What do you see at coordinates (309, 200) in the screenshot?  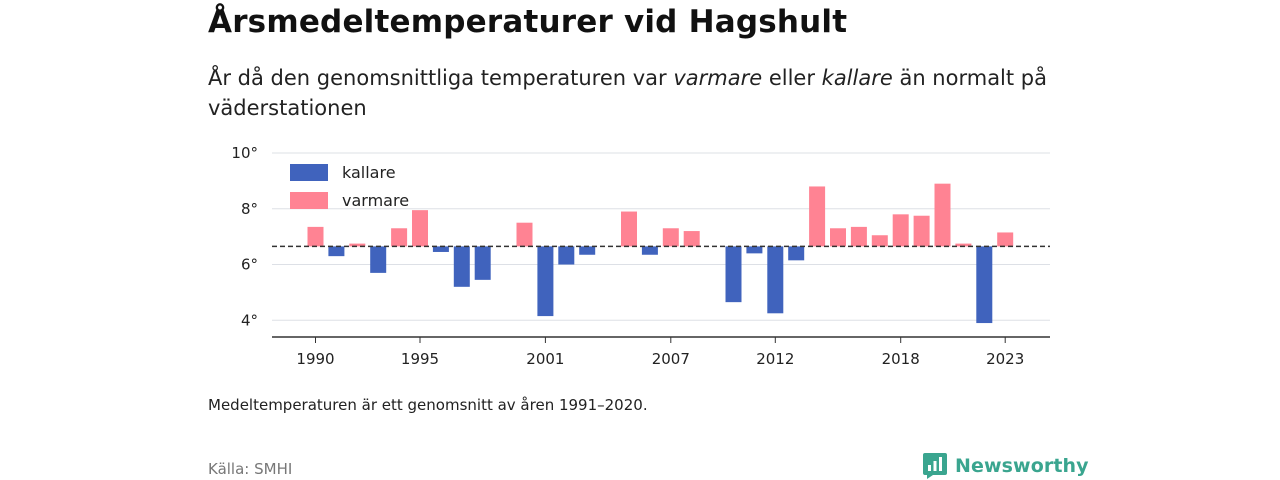 I see `legend-swatch-warm` at bounding box center [309, 200].